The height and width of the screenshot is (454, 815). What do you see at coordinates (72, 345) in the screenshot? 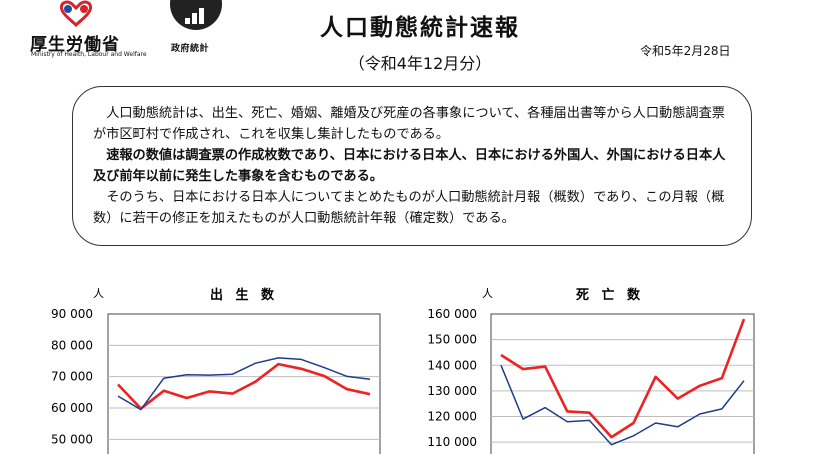
I see `births-y-tick-label: 80 000` at bounding box center [72, 345].